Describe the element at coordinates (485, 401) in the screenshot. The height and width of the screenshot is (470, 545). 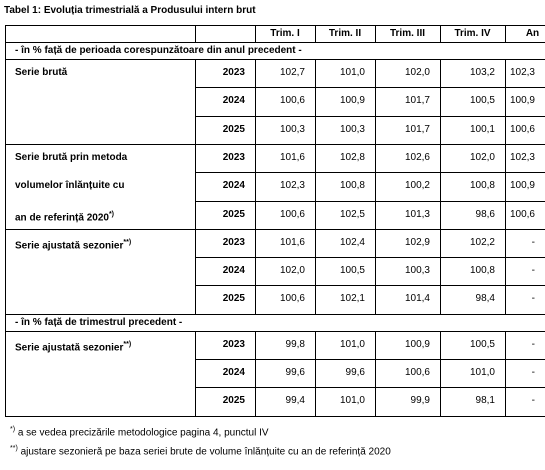
I see `value-cell: 98,1` at that location.